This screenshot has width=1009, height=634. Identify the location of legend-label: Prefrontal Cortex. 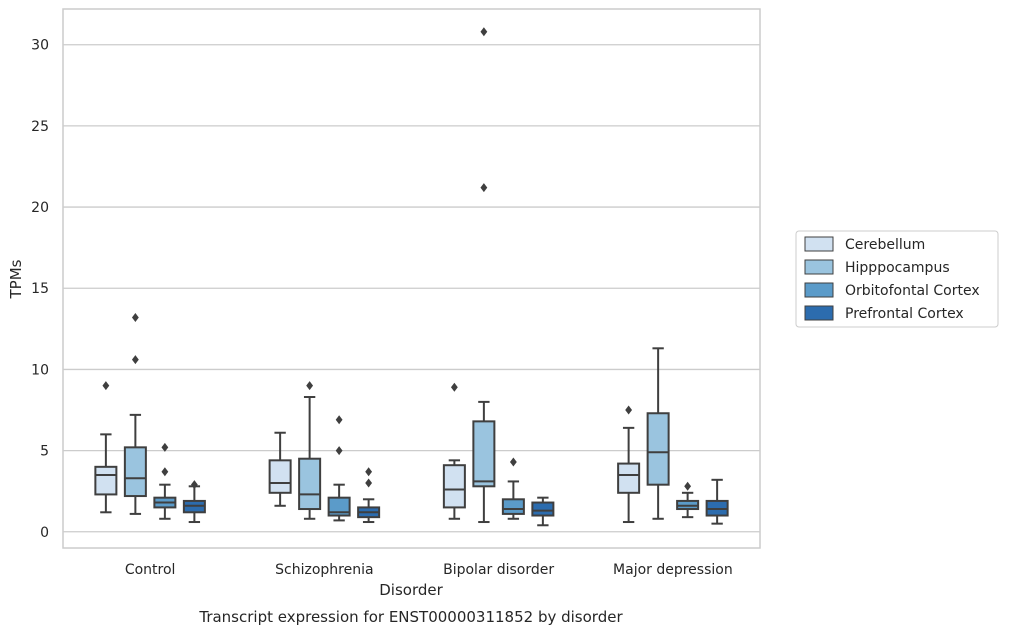
(904, 314).